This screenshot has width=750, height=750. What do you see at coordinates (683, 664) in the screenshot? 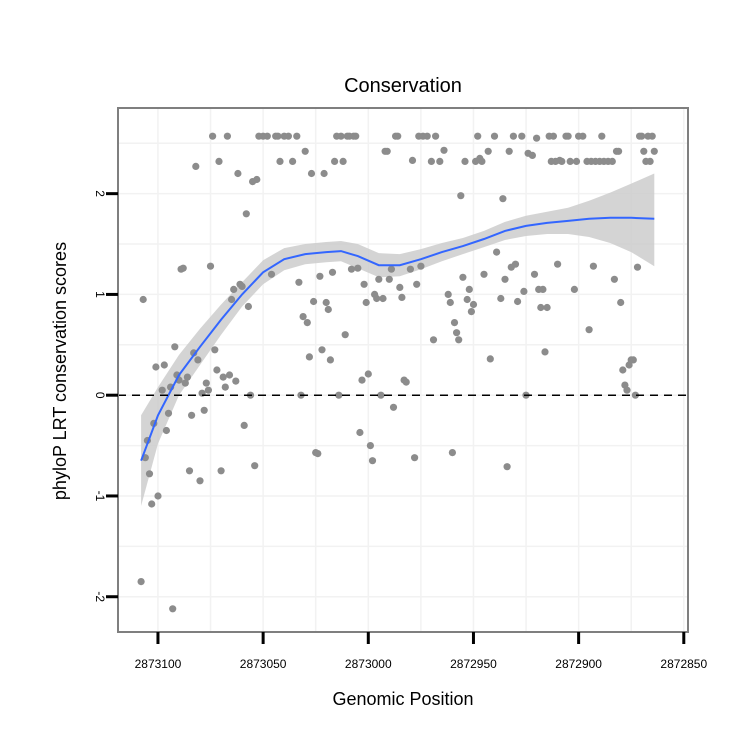
I see `x-tick-label: 2872850` at bounding box center [683, 664].